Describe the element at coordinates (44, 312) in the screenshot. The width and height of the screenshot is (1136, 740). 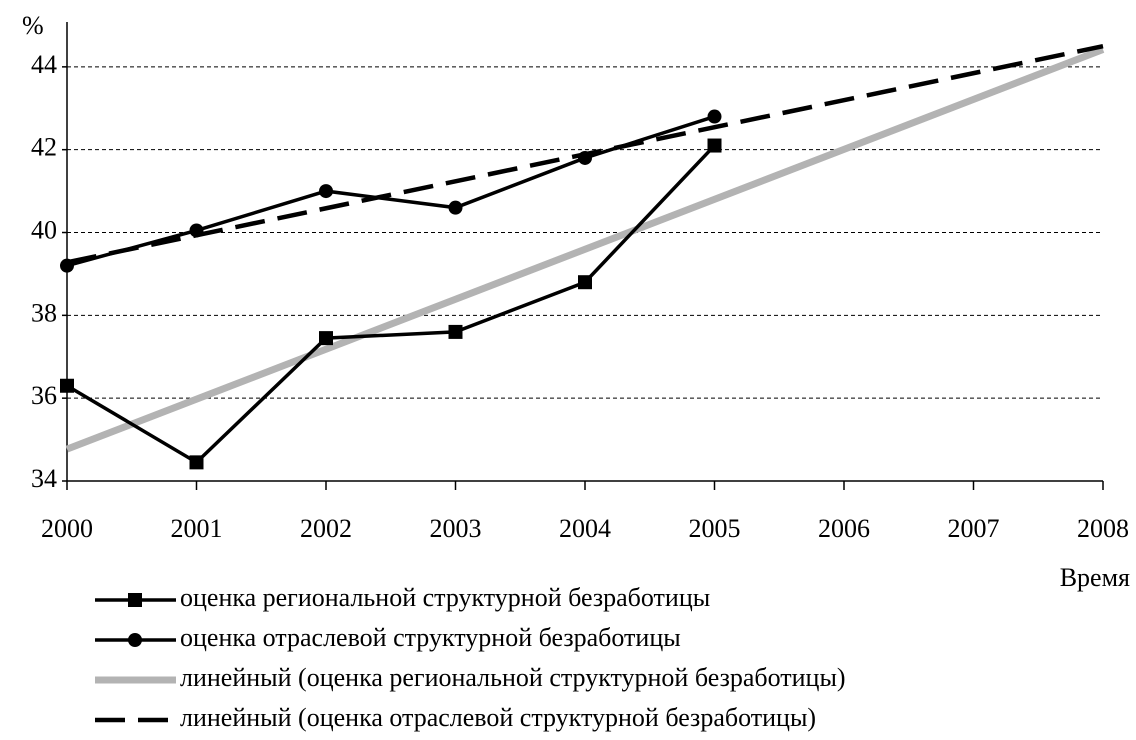
I see `y-tick-label: 38` at that location.